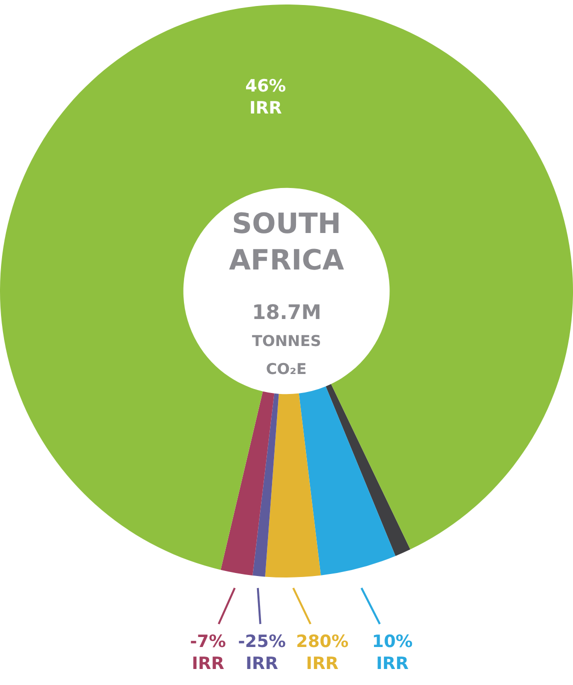  I want to click on text: 18.7M, so click(287, 312).